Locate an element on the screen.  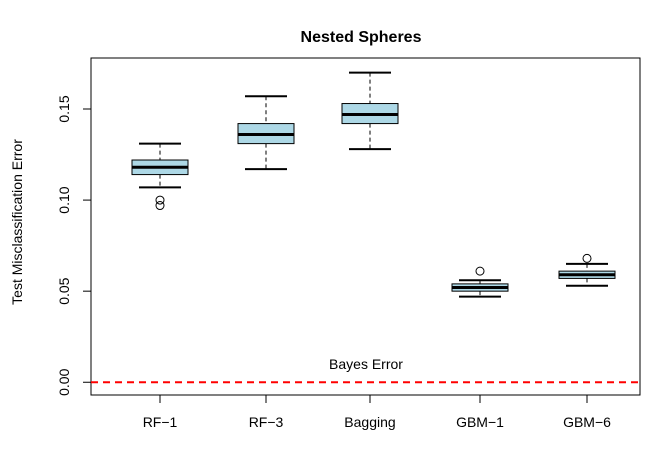
y-tick-label: 0.05 is located at coordinates (64, 290).